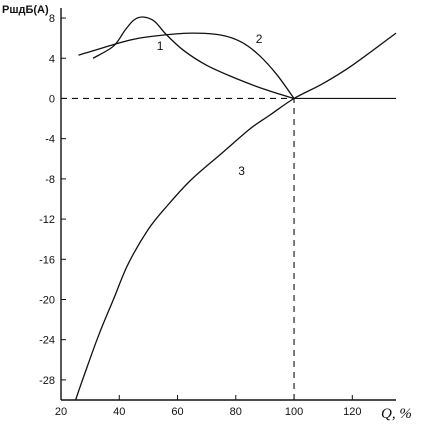  What do you see at coordinates (52, 200) in the screenshot?
I see `y-axis-ticks: 8 4 0 -4 -8 -12 -16 -20 -24 -28` at bounding box center [52, 200].